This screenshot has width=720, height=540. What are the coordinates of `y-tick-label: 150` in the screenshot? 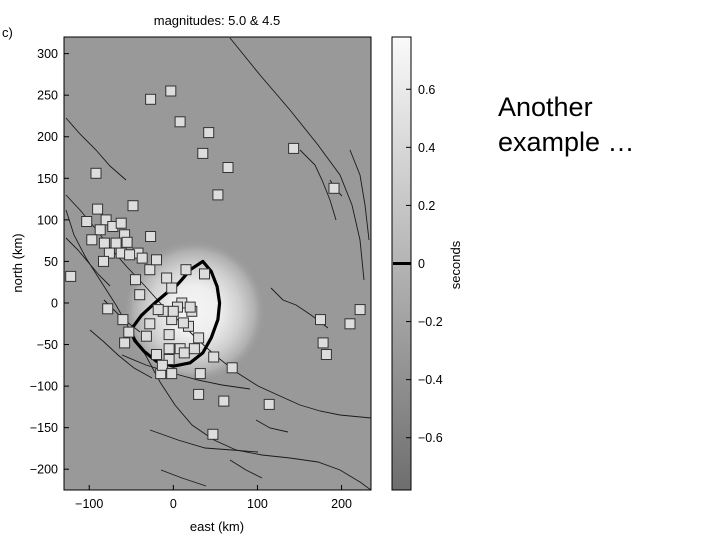 It's located at (47, 179).